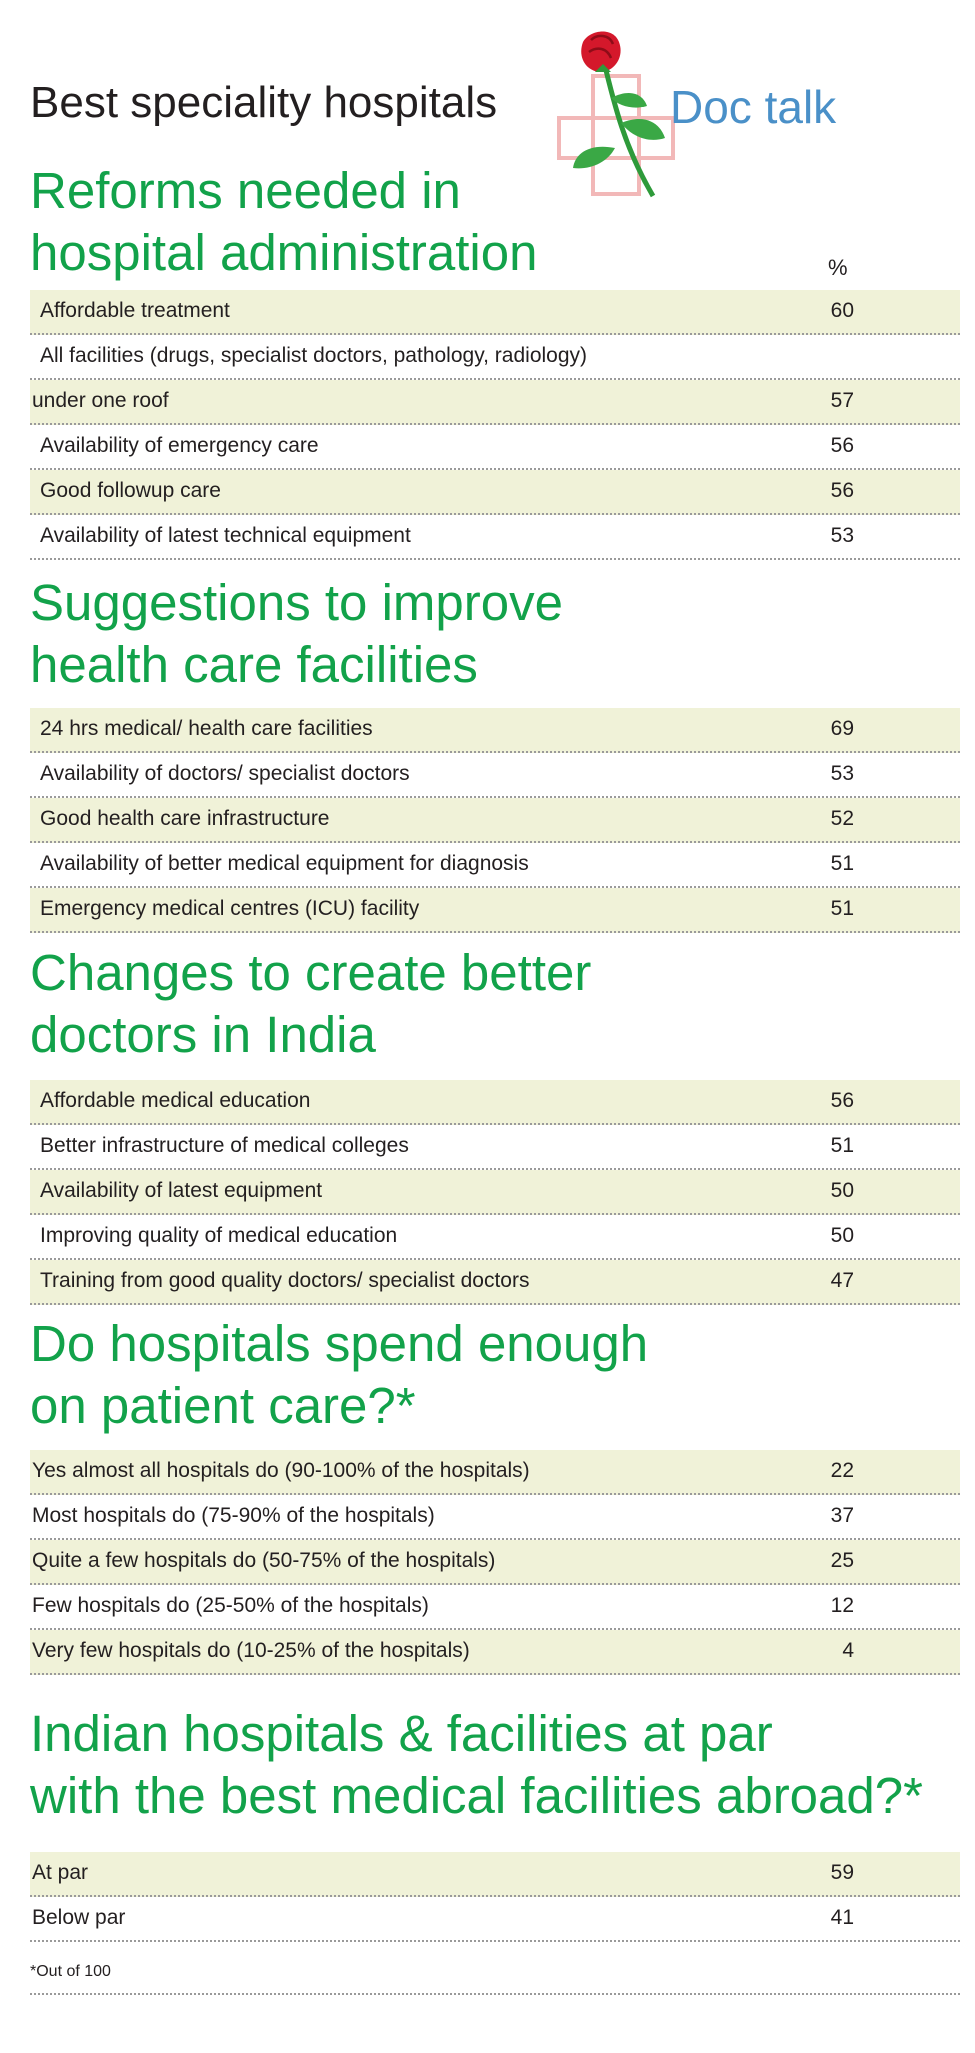  What do you see at coordinates (495, 492) in the screenshot?
I see `table-row: Good followup care 56` at bounding box center [495, 492].